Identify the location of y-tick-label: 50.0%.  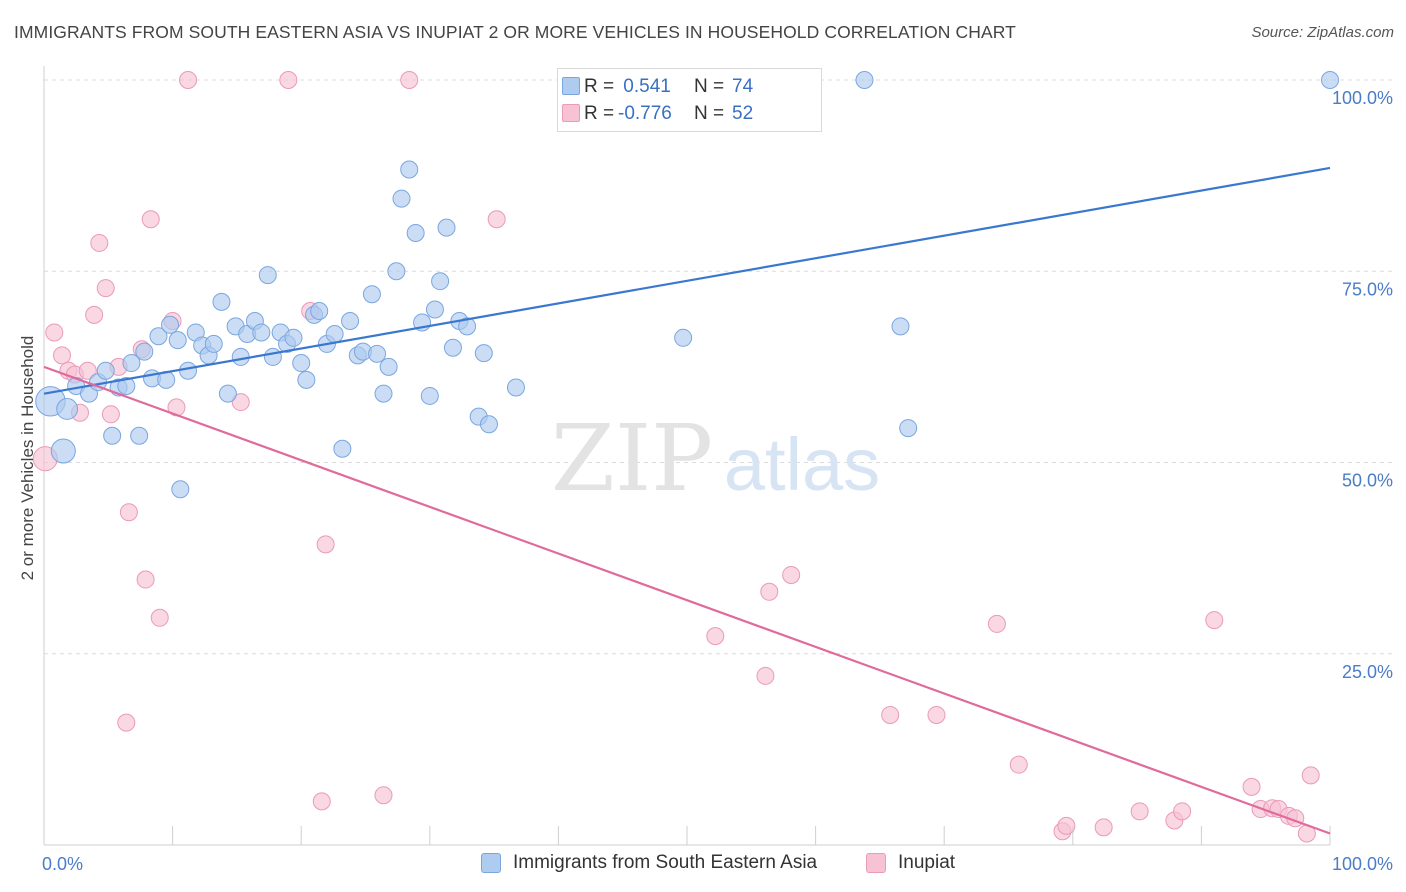
(1367, 481).